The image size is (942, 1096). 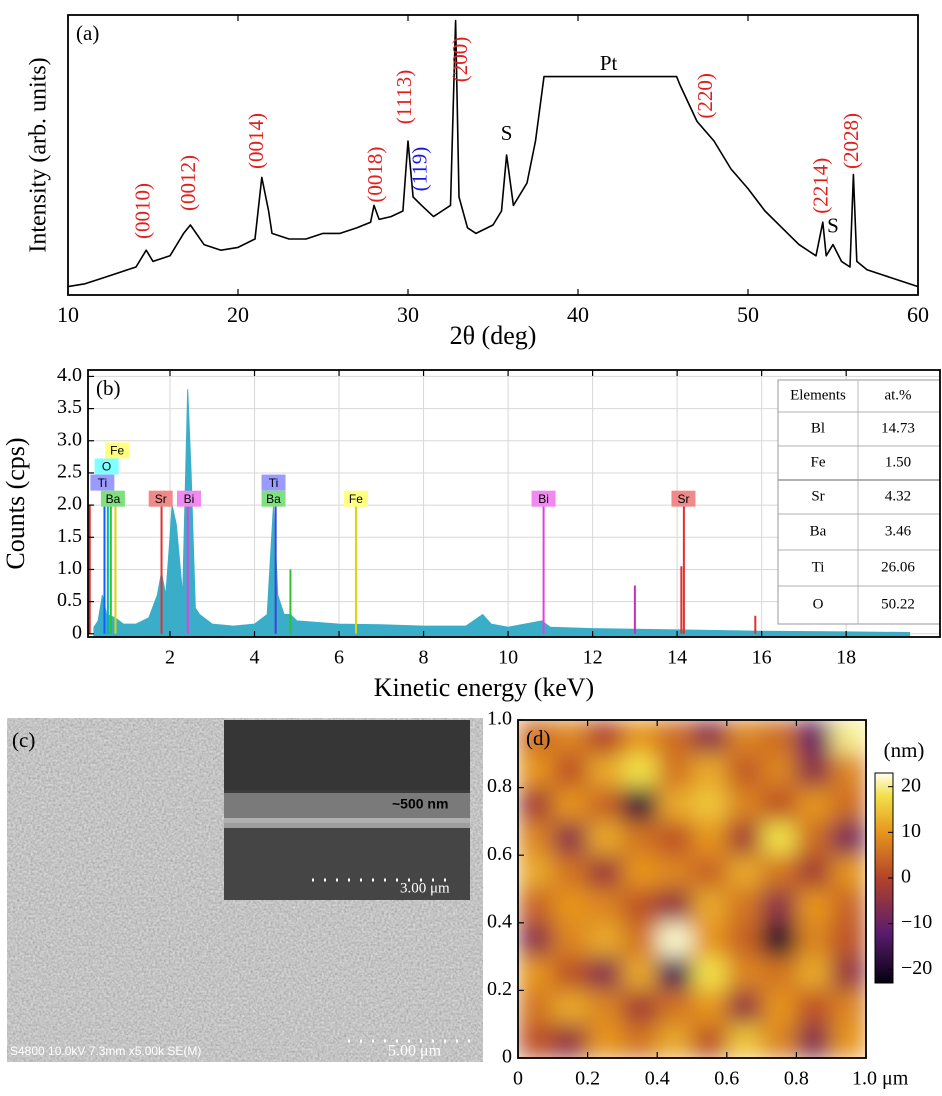 I want to click on peak-label: S, so click(x=507, y=133).